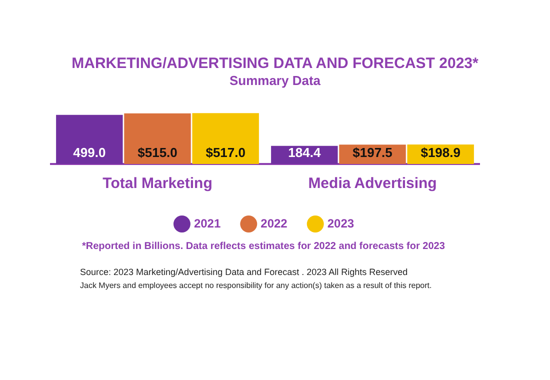 This screenshot has width=550, height=380. I want to click on text: Jack Myers and employees accept no responsibility for any action(s) taken as a result of this report., so click(256, 285).